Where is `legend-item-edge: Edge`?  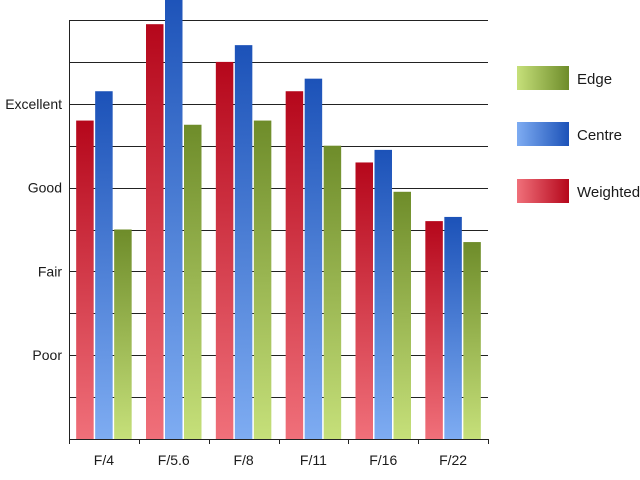 legend-item-edge: Edge is located at coordinates (564, 78).